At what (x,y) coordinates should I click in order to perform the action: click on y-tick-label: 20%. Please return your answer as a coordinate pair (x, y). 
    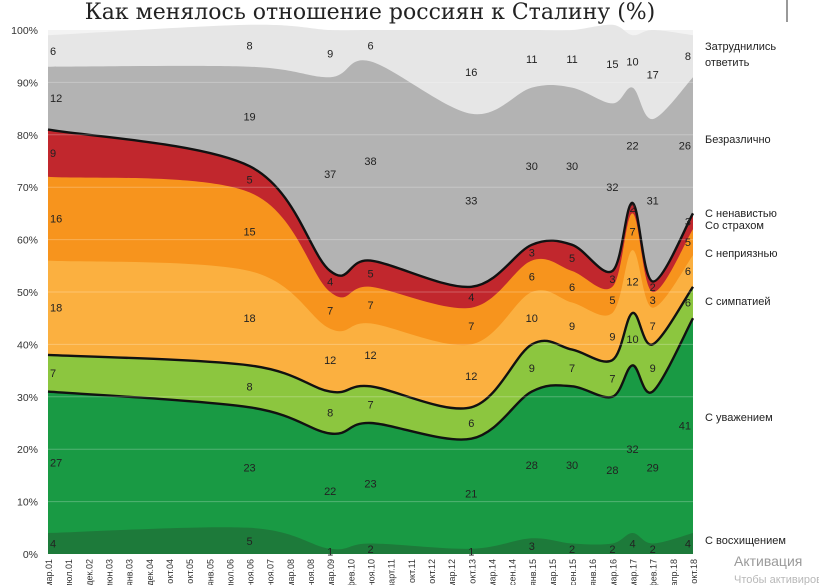
    Looking at the image, I should click on (27, 450).